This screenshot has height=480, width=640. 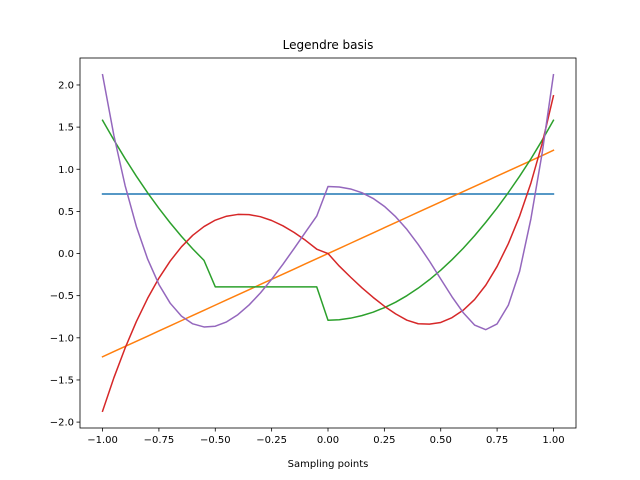 What do you see at coordinates (62, 380) in the screenshot?
I see `y-tick-label: −1.5` at bounding box center [62, 380].